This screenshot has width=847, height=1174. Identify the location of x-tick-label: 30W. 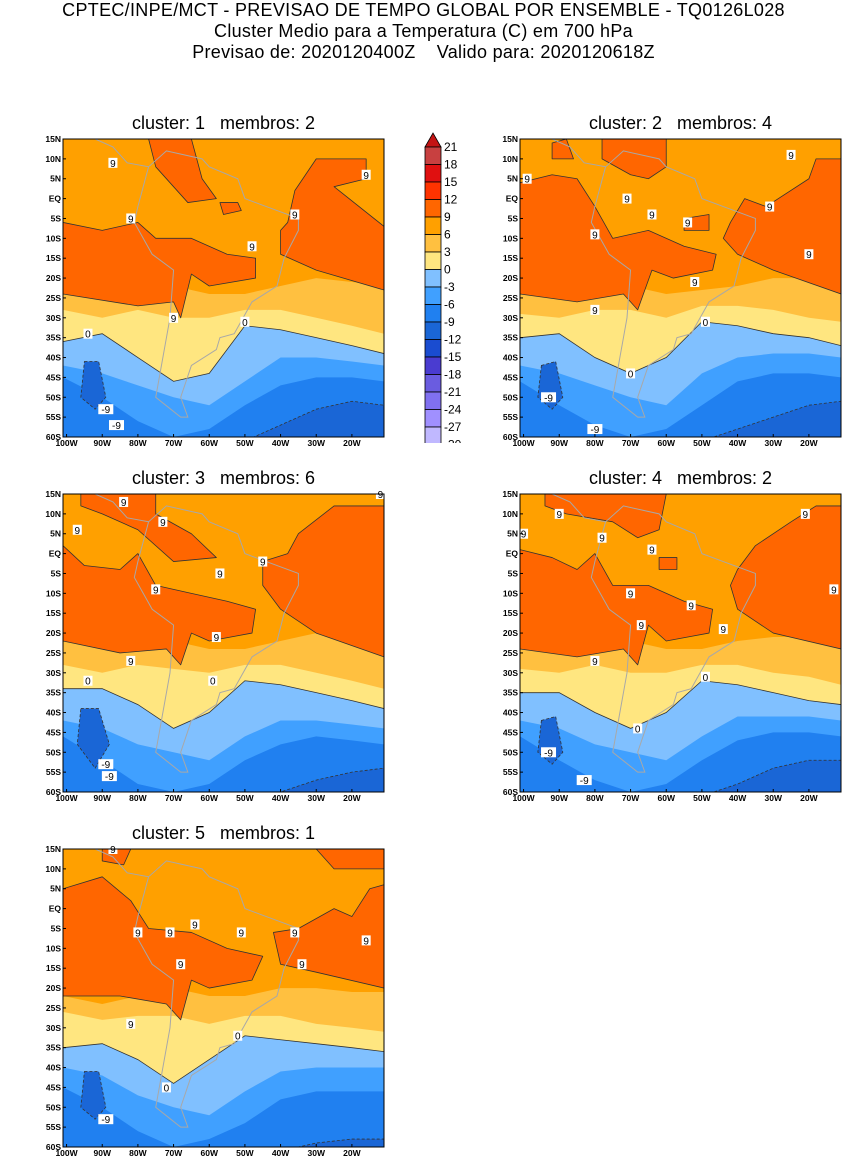
(773, 443).